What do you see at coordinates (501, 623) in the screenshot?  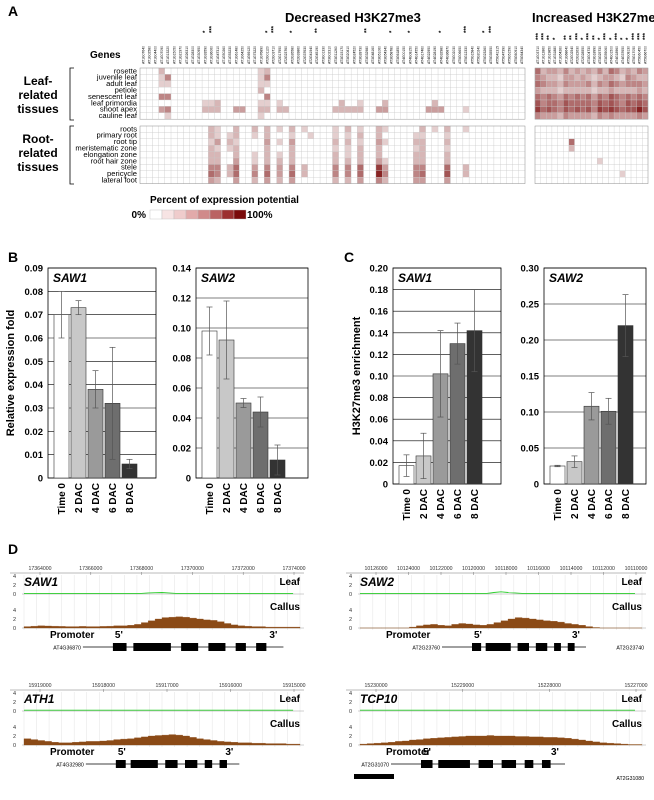 I see `callus-signal` at bounding box center [501, 623].